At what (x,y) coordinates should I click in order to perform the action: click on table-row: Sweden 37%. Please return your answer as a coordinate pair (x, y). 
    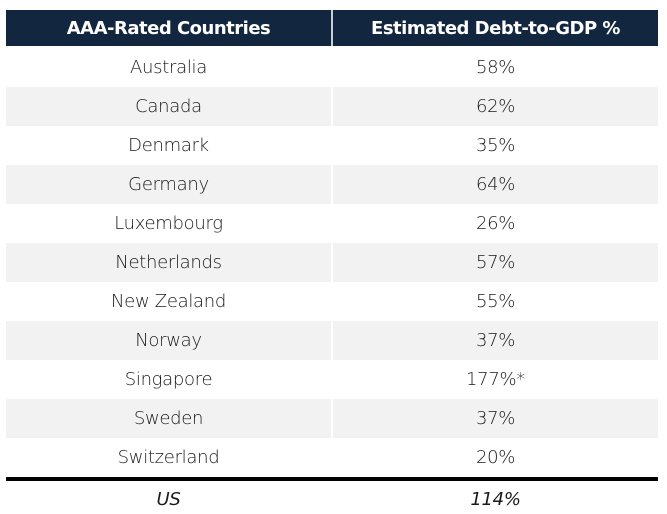
    Looking at the image, I should click on (332, 418).